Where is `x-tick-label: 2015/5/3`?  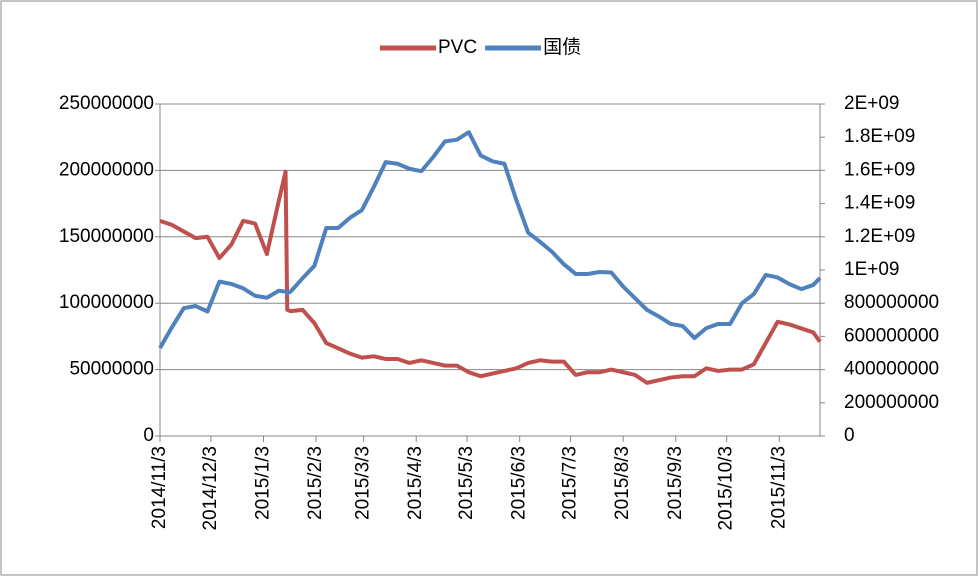
x-tick-label: 2015/5/3 is located at coordinates (466, 483).